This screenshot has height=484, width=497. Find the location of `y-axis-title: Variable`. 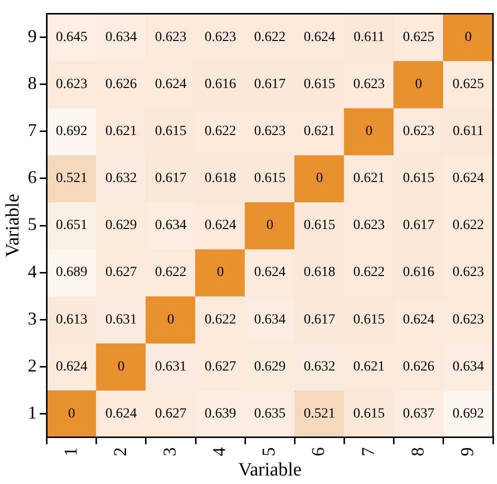

y-axis-title: Variable is located at coordinates (13, 226).